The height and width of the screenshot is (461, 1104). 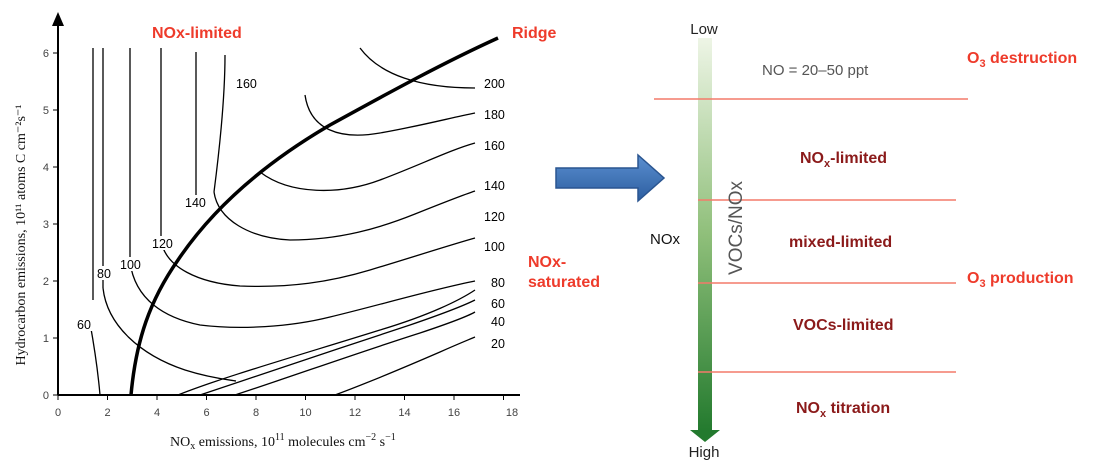 I want to click on y-tick-label: 2, so click(x=46, y=282).